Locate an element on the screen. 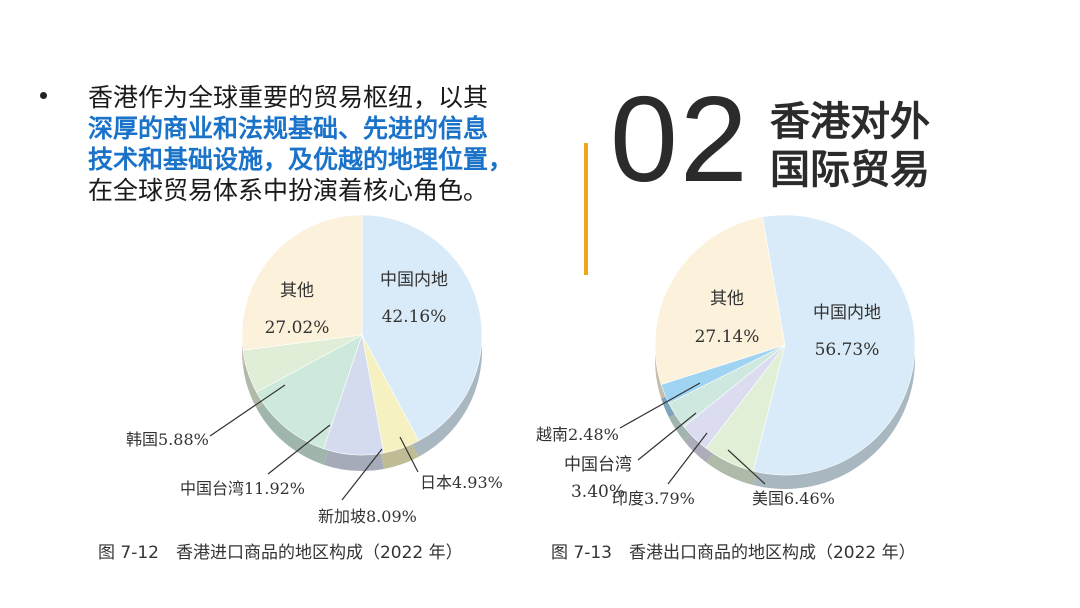 The image size is (1080, 608). slice-label: 韩国5.88% is located at coordinates (167, 439).